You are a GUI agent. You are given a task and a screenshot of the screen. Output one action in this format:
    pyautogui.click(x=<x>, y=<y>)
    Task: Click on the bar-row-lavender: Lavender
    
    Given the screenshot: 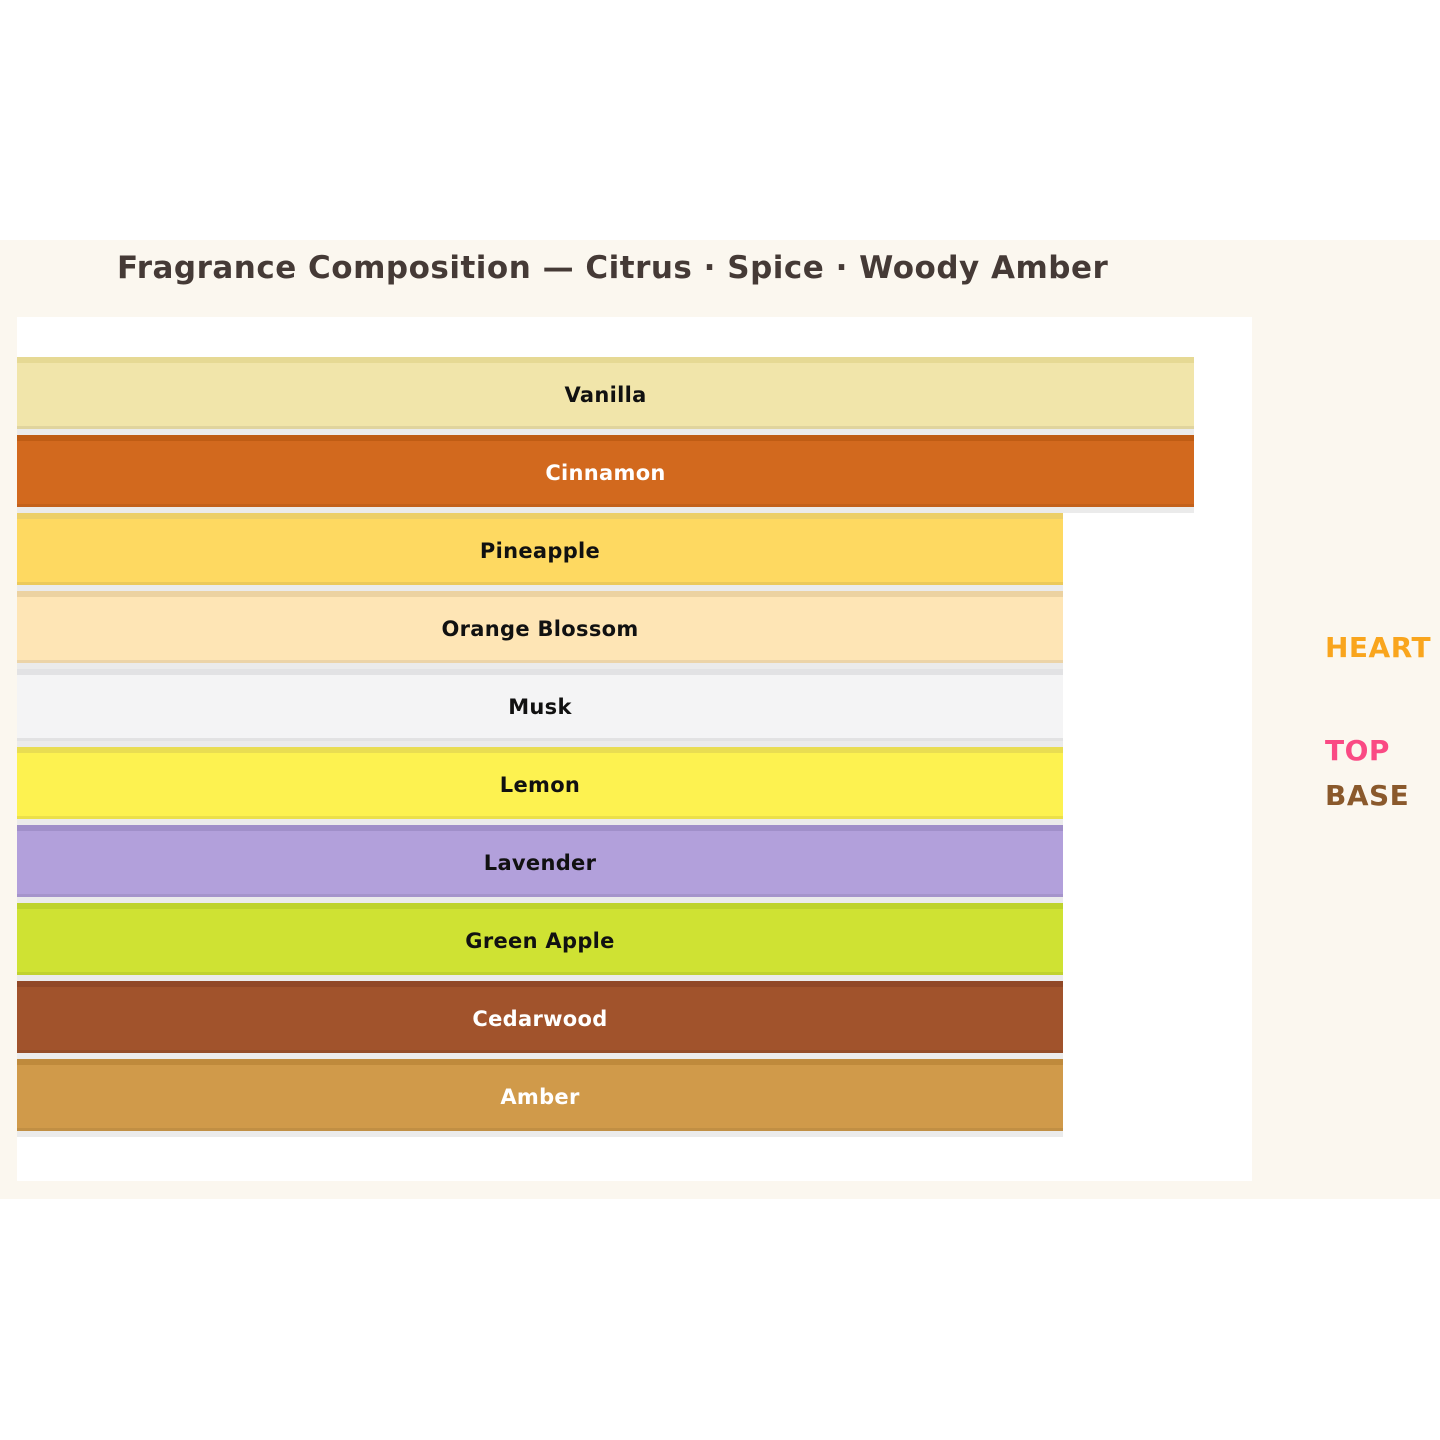 What is the action you would take?
    pyautogui.click(x=634, y=864)
    